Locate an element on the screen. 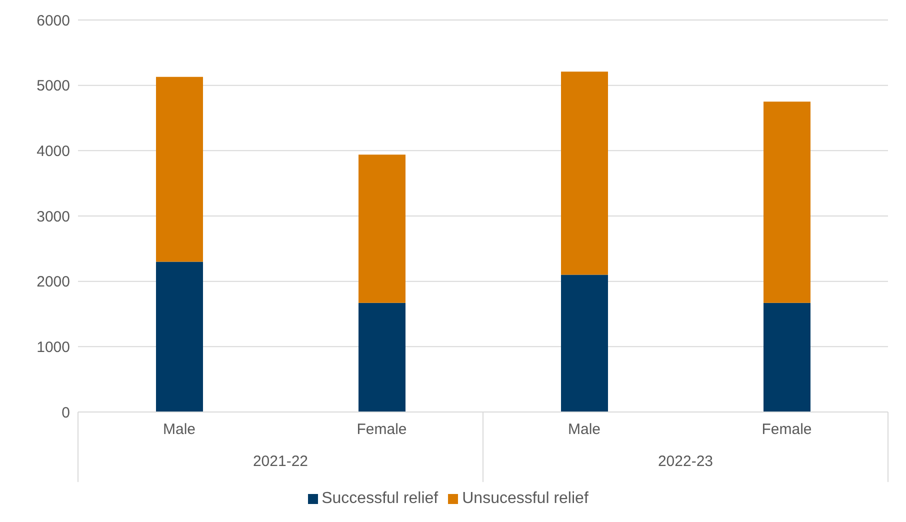 The width and height of the screenshot is (906, 522). y-tick-label: 6000 is located at coordinates (53, 21).